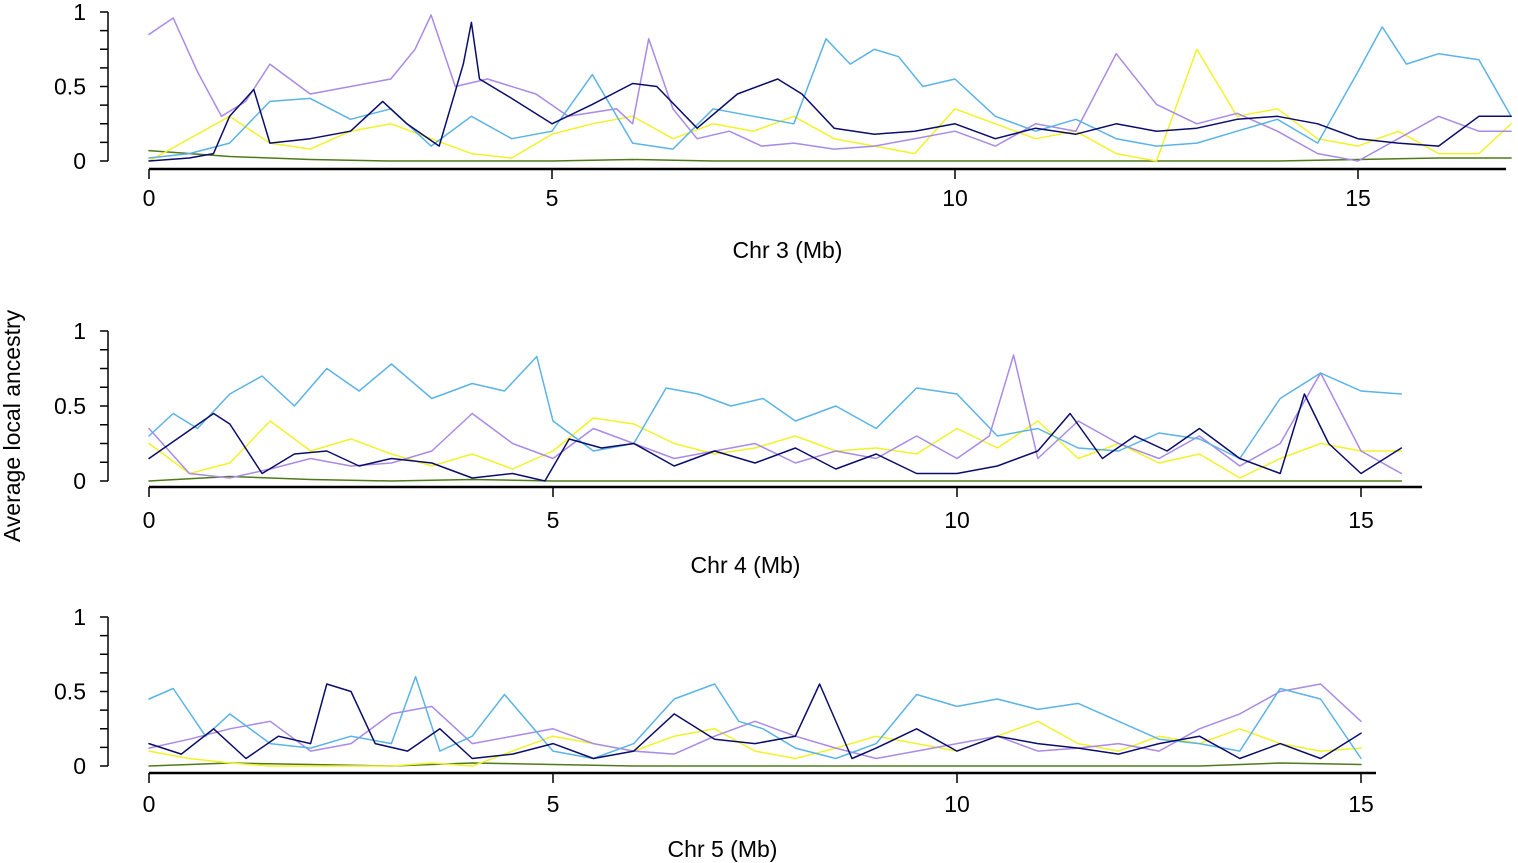  I want to click on x-axis-title: Chr 3 (Mb), so click(788, 250).